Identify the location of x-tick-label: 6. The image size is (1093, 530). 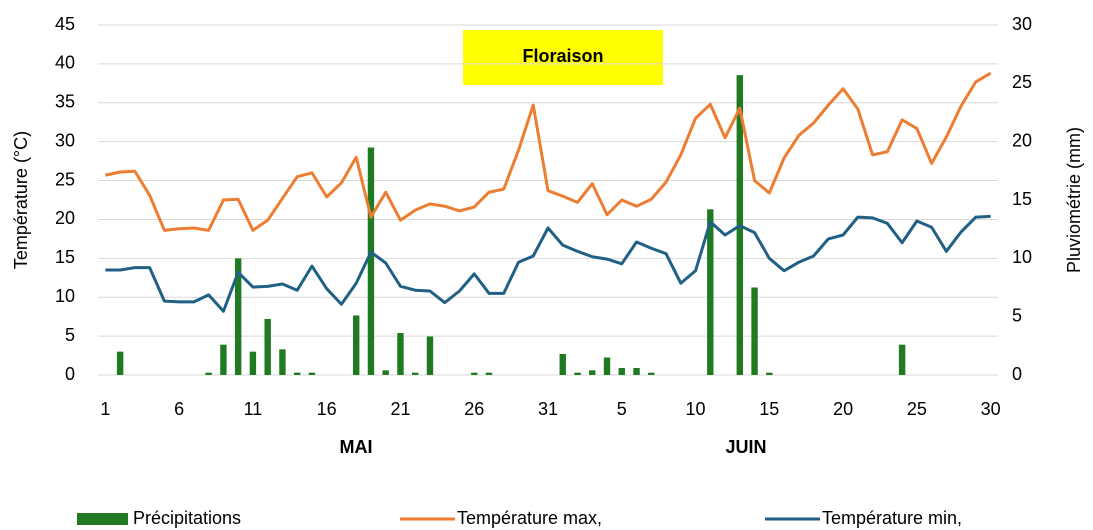
(179, 409).